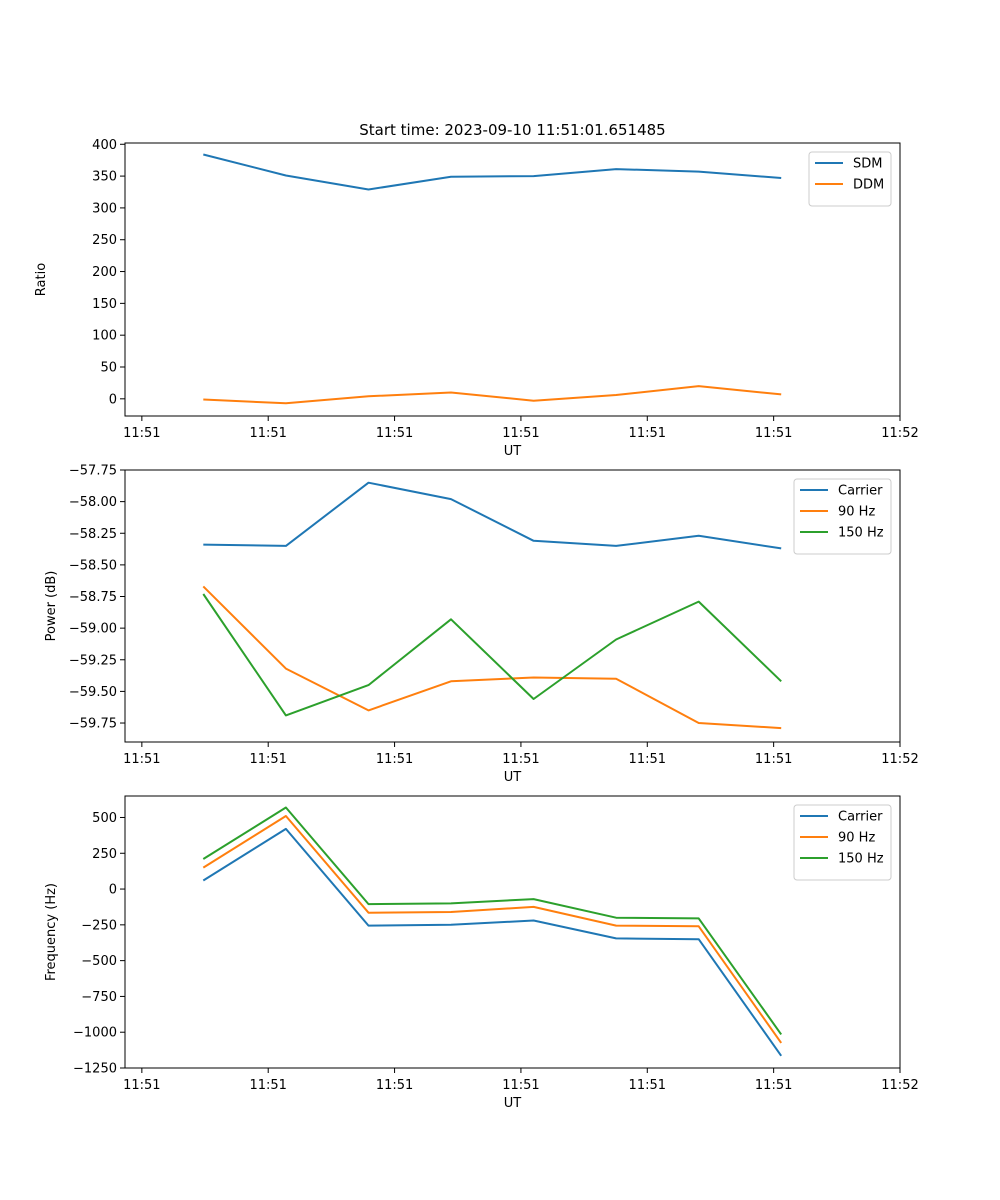 This screenshot has height=1200, width=1000. I want to click on chart-1-y-tick-label: 0, so click(113, 399).